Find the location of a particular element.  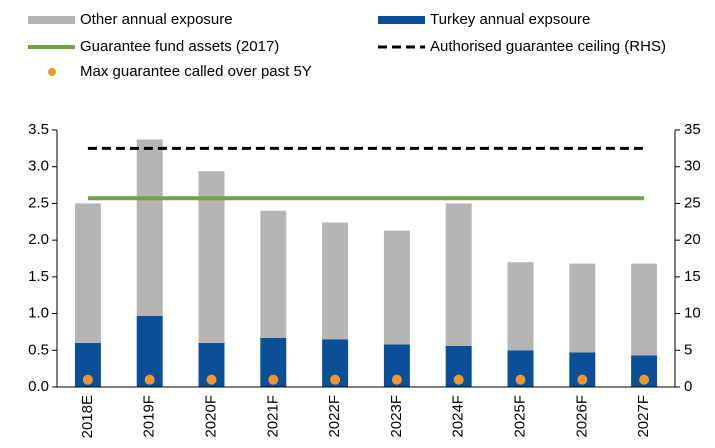

y-tick-label: 0.5 is located at coordinates (38, 349).